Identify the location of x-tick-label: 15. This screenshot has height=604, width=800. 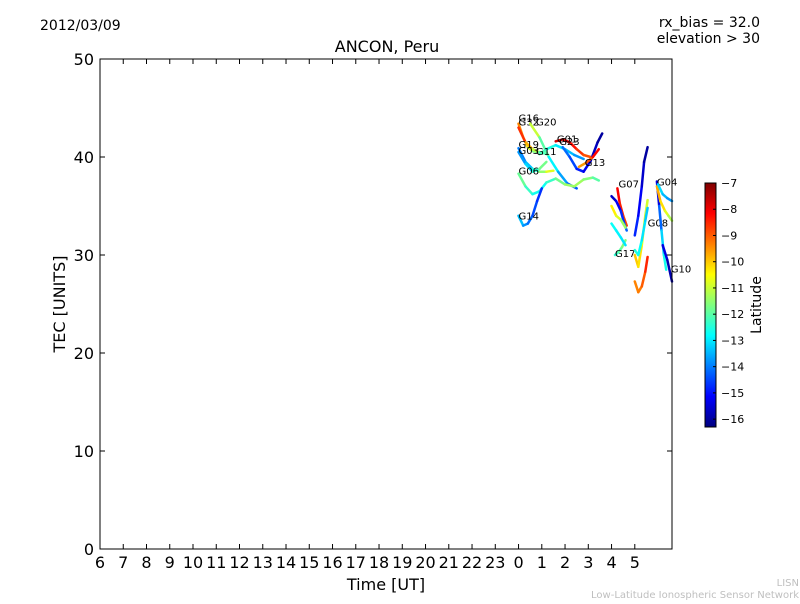
(309, 562).